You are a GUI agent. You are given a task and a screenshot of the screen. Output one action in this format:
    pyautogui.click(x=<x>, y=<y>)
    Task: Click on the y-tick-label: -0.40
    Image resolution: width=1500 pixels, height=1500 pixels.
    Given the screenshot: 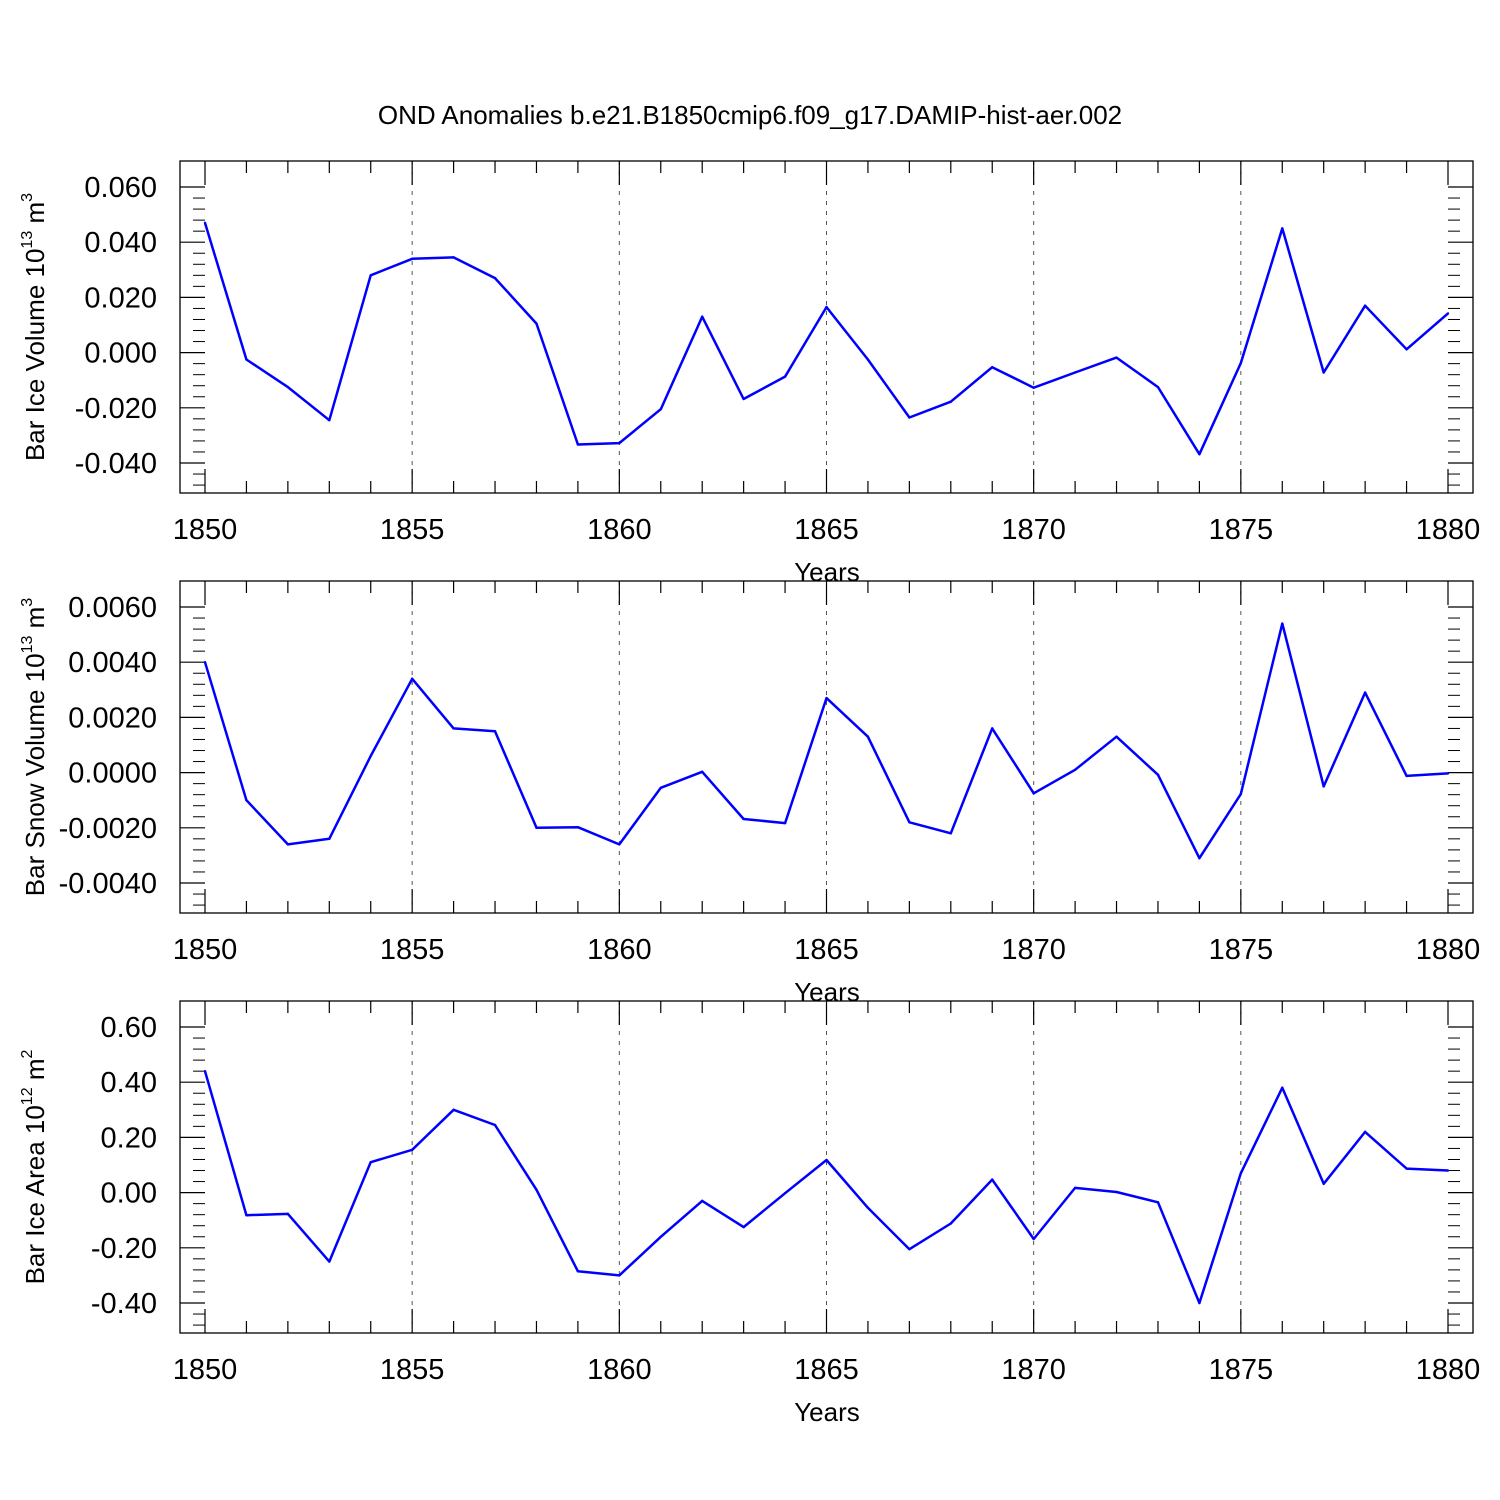 What is the action you would take?
    pyautogui.click(x=124, y=1304)
    